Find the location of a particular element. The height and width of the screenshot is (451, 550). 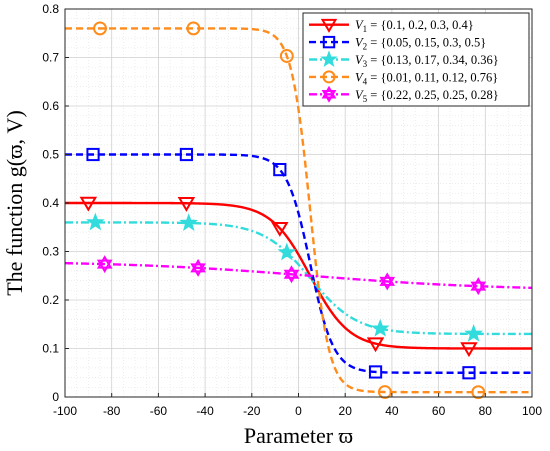

x-tick-label: -80 is located at coordinates (112, 411).